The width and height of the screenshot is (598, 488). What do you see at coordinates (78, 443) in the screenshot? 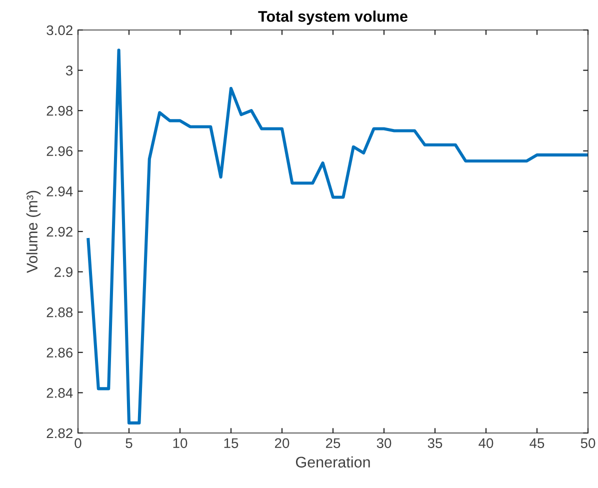
I see `x-tick-label: 0` at bounding box center [78, 443].